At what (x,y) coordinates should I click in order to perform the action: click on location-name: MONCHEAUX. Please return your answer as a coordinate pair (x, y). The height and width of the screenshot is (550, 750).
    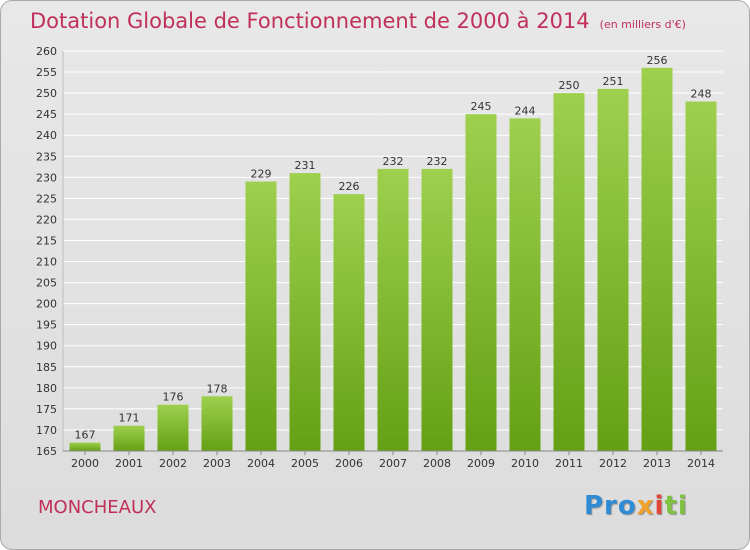
    Looking at the image, I should click on (97, 507).